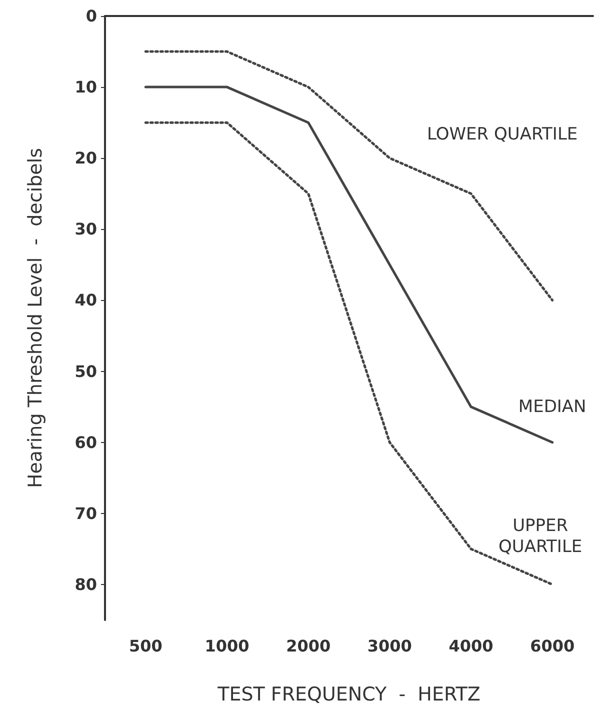  Describe the element at coordinates (85, 442) in the screenshot. I see `y-tick-label: 60` at that location.